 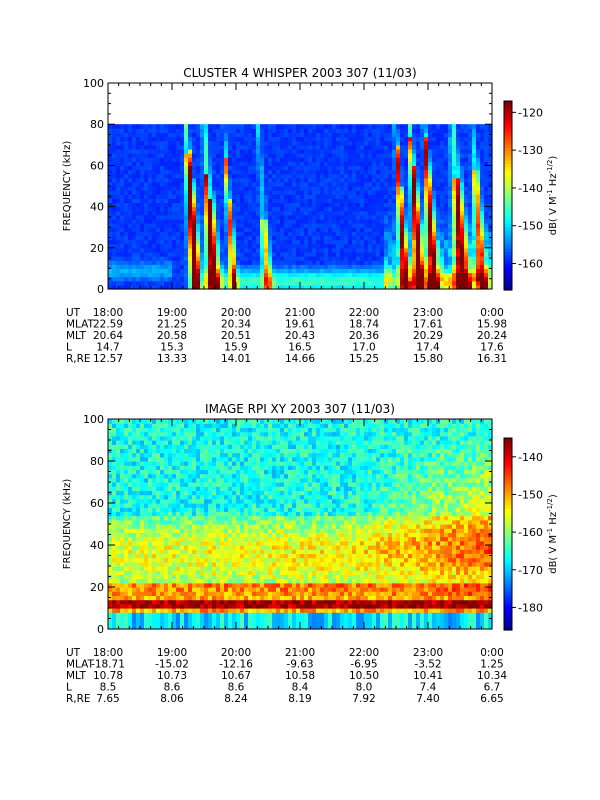 What do you see at coordinates (508, 206) in the screenshot?
I see `colorbar-swatch` at bounding box center [508, 206].